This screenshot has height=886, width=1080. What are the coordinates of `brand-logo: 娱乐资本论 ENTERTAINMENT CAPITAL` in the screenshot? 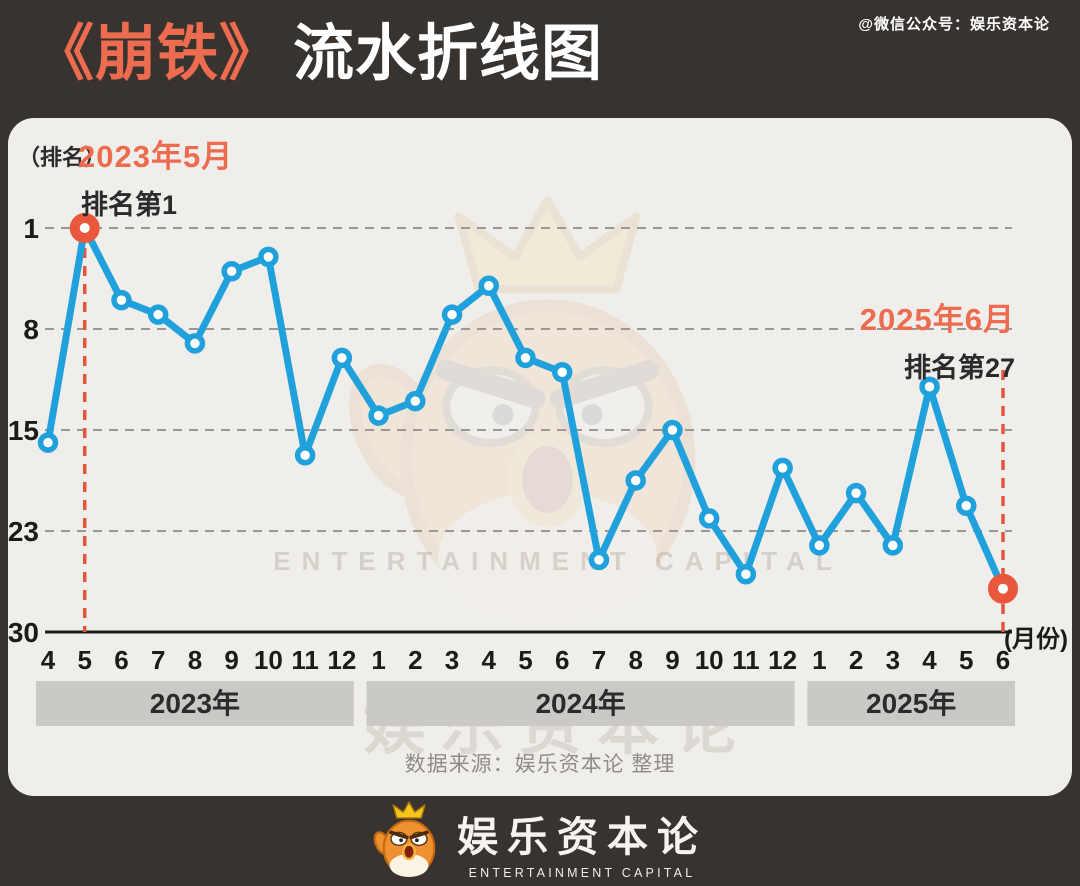 It's located at (540, 841).